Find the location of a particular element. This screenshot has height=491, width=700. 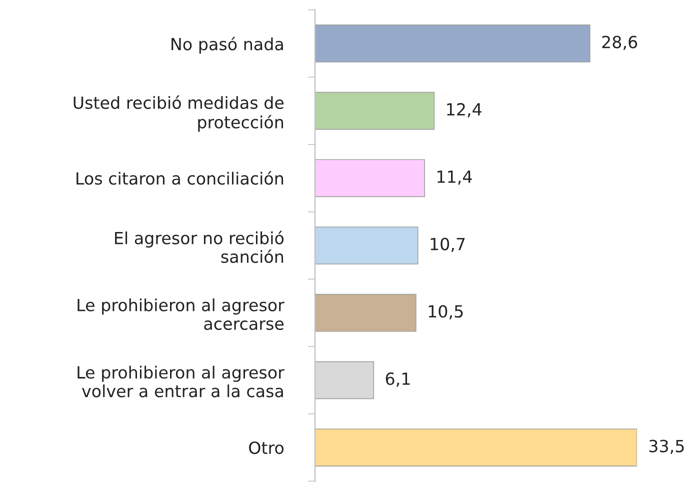

y-tick-label: El agresor no recibió sanción is located at coordinates (199, 246).